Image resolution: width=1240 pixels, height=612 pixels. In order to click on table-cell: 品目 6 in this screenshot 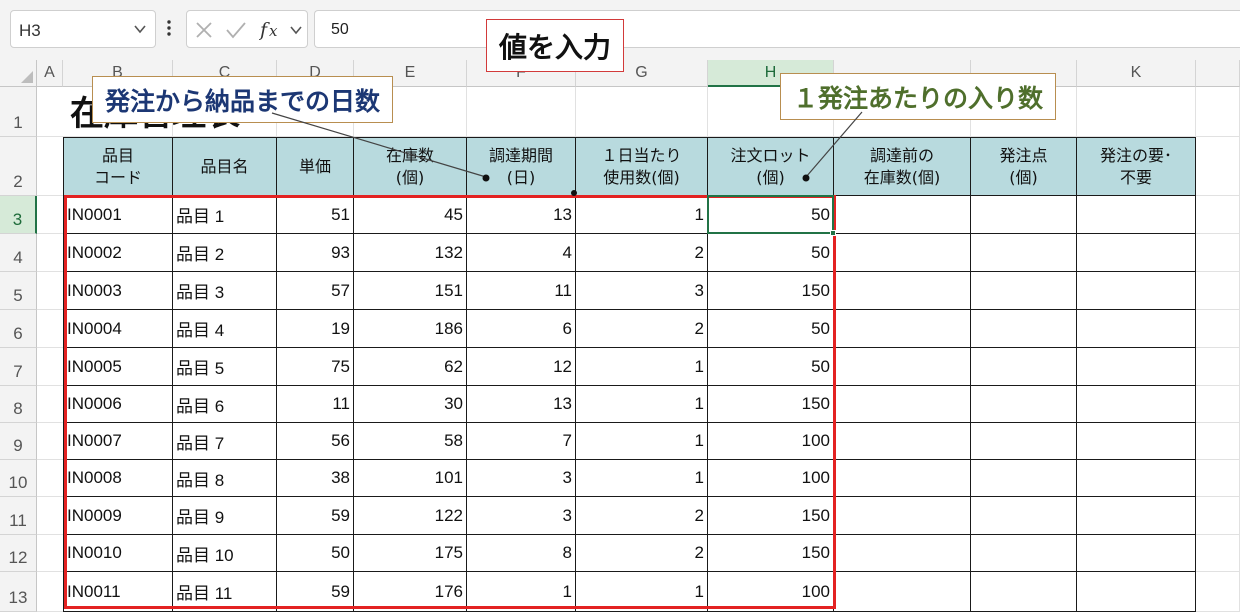, I will do `click(225, 404)`.